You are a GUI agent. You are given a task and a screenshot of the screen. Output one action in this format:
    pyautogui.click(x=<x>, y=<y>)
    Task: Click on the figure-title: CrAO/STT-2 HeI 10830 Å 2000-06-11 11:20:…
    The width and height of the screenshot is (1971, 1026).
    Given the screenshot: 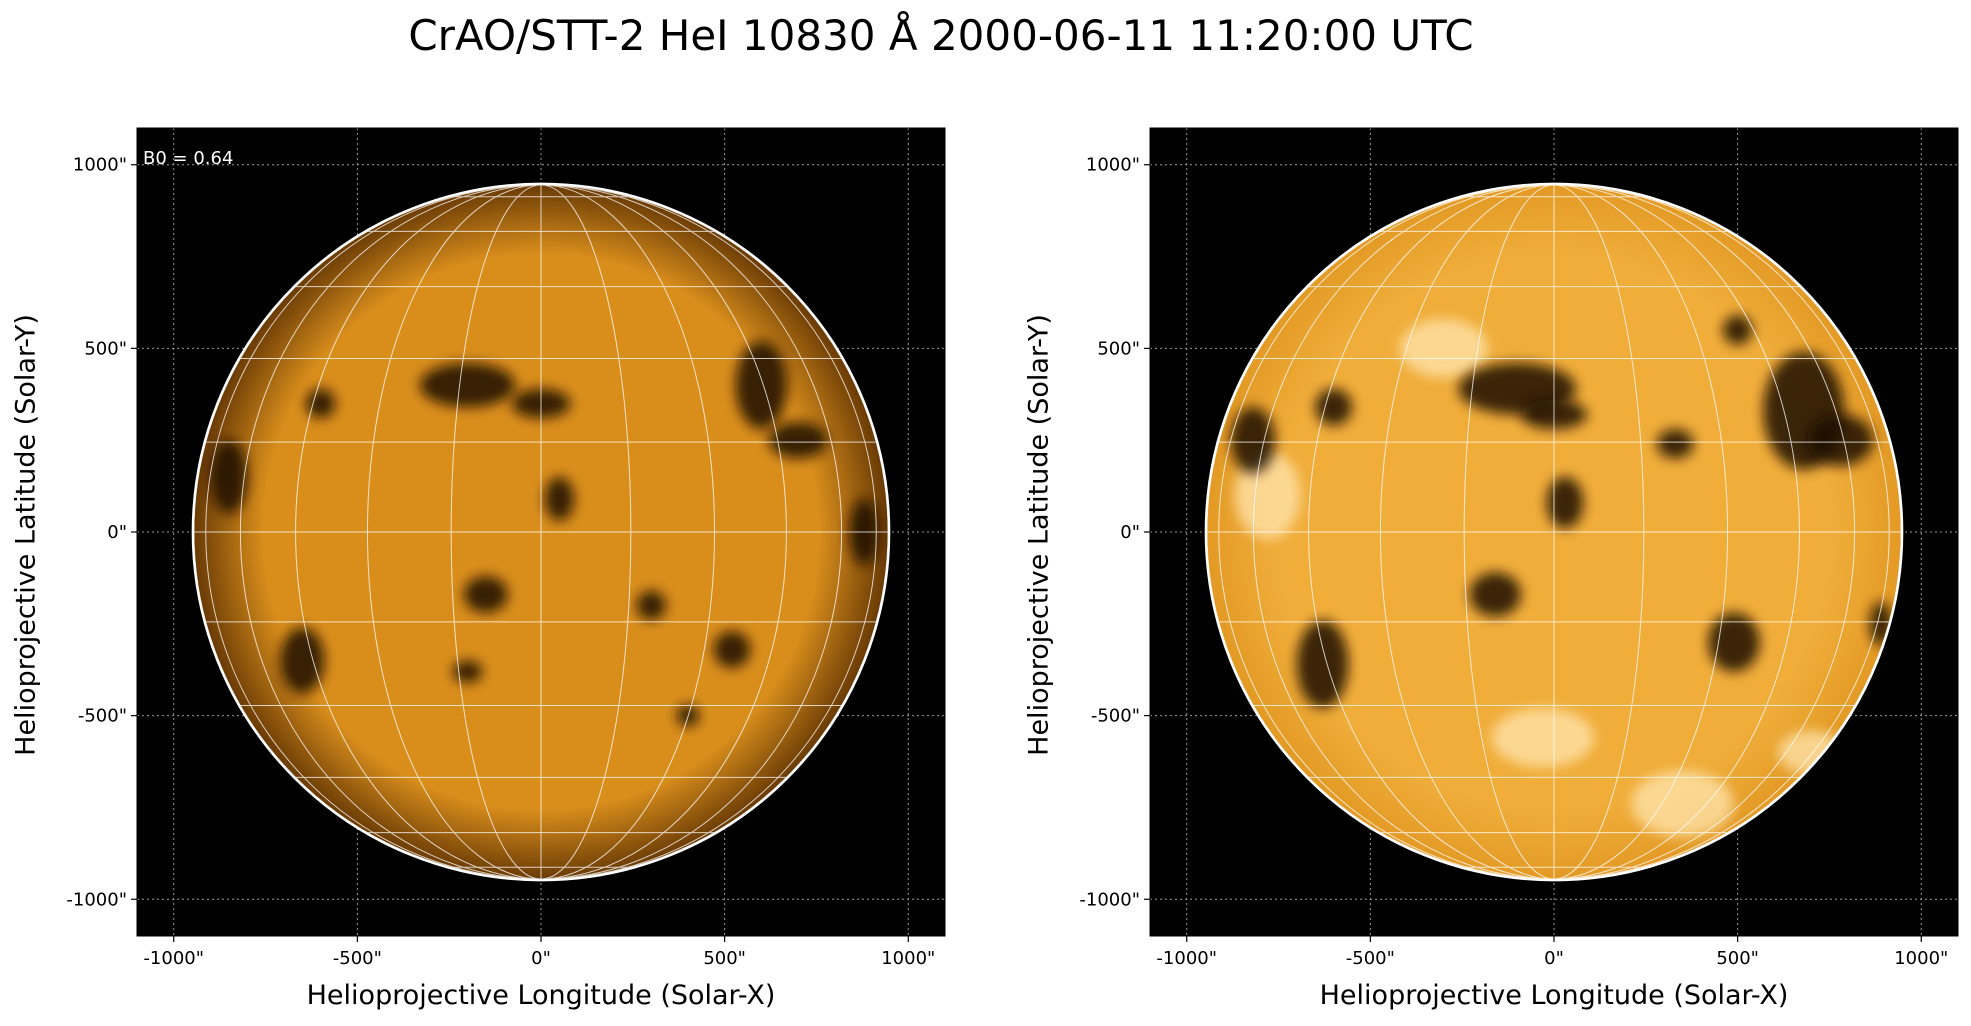 What is the action you would take?
    pyautogui.click(x=941, y=35)
    